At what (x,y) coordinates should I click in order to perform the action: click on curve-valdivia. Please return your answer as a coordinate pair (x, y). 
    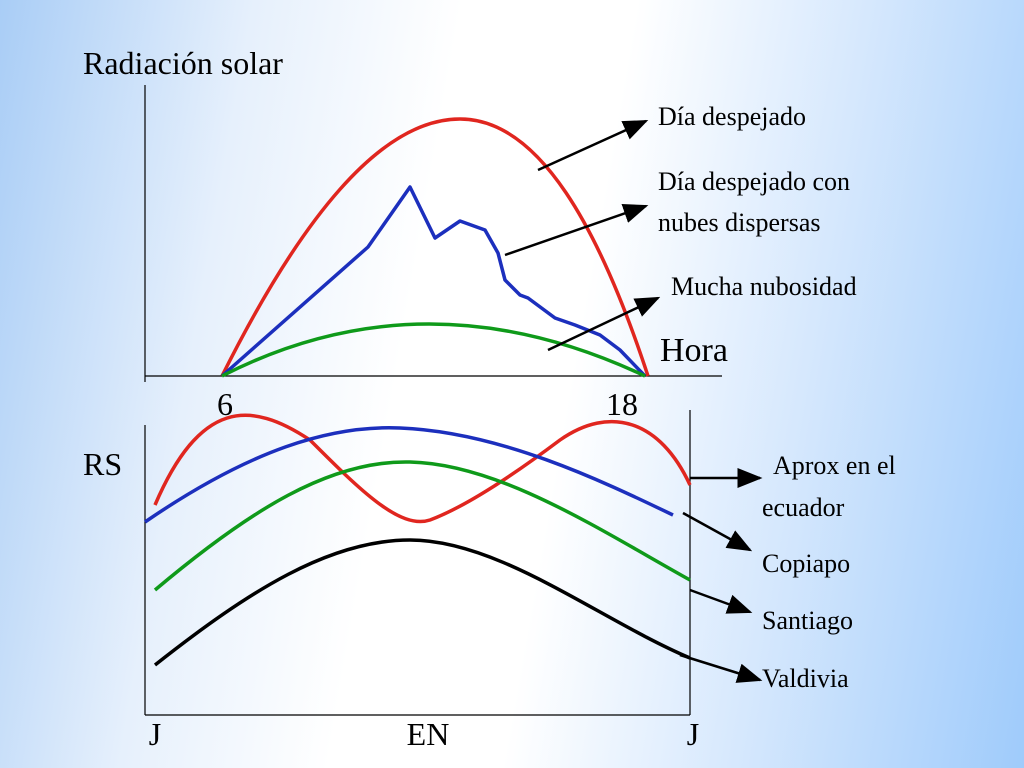
    Looking at the image, I should click on (422, 602).